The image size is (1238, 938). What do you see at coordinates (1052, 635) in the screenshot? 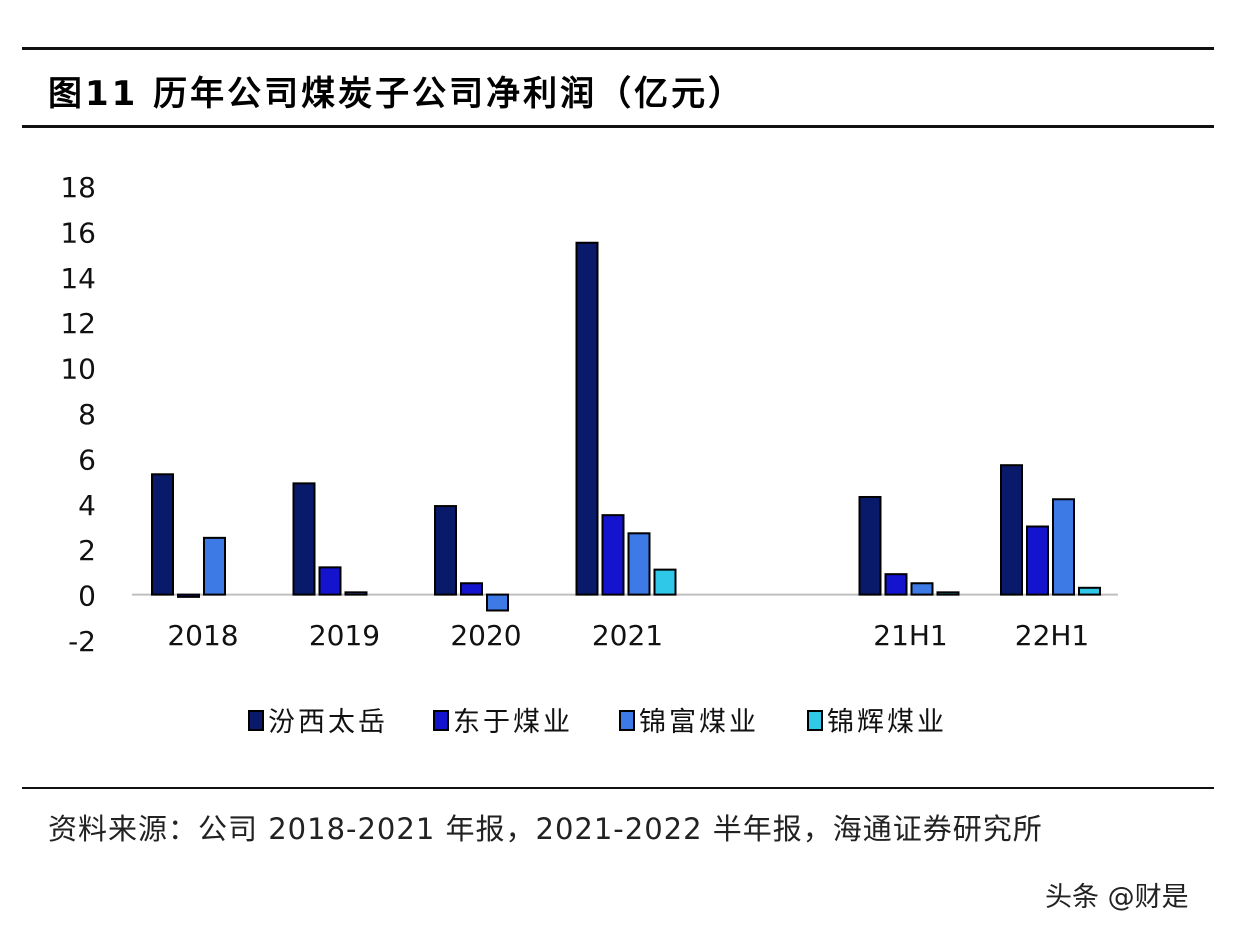
I see `x-tick-label: 22H1` at bounding box center [1052, 635].